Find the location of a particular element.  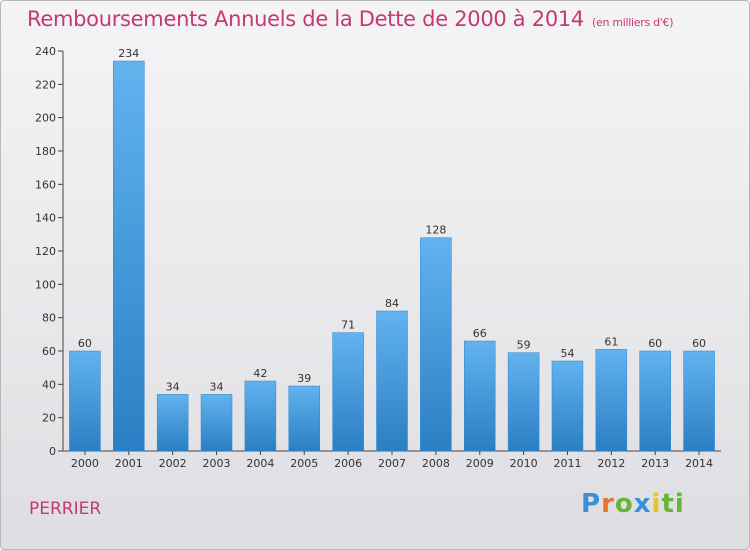

data-label: 59 is located at coordinates (524, 345).